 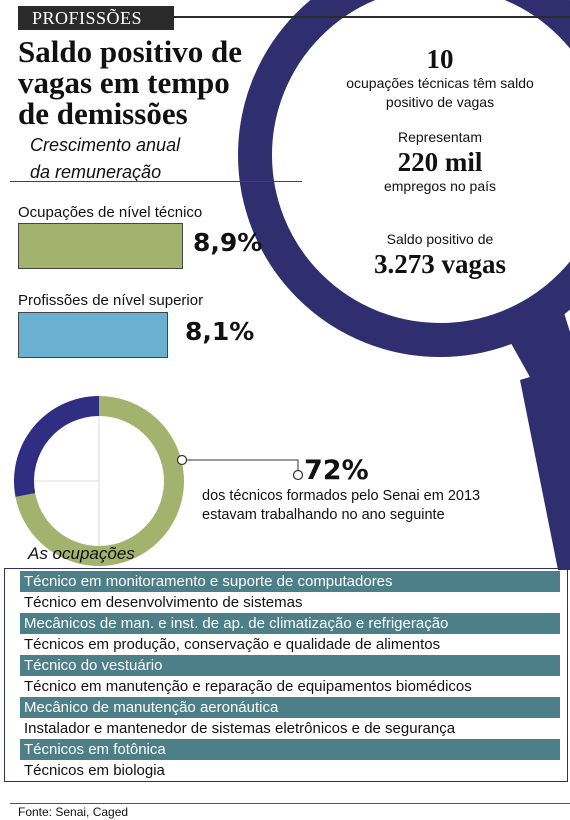 What do you see at coordinates (103, 113) in the screenshot?
I see `headline-line: de demissões` at bounding box center [103, 113].